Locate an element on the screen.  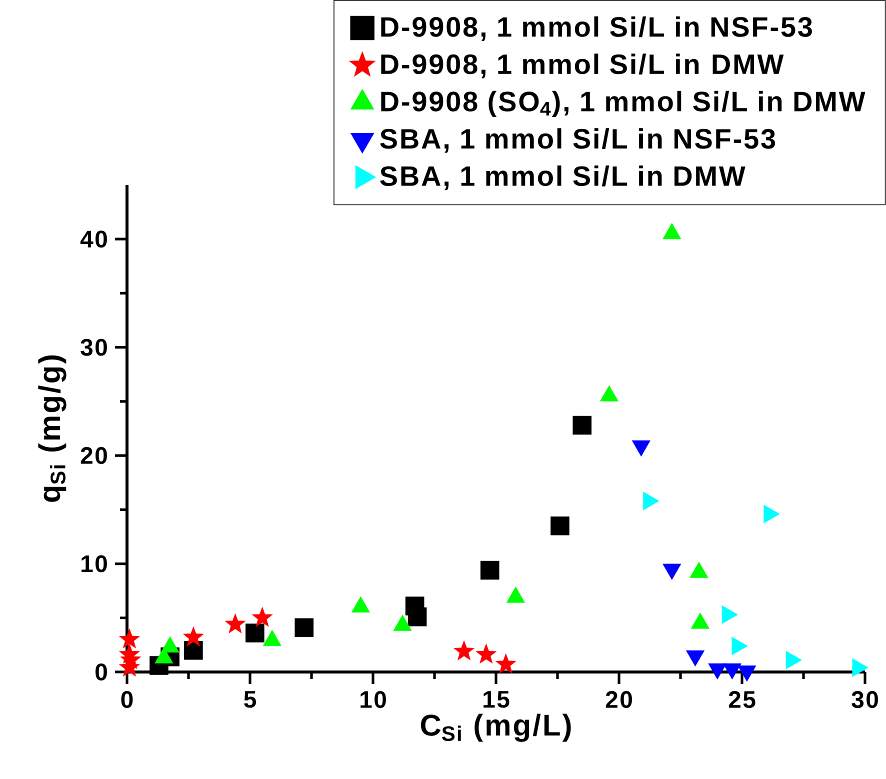
y-tick-label: 0 is located at coordinates (101, 671).